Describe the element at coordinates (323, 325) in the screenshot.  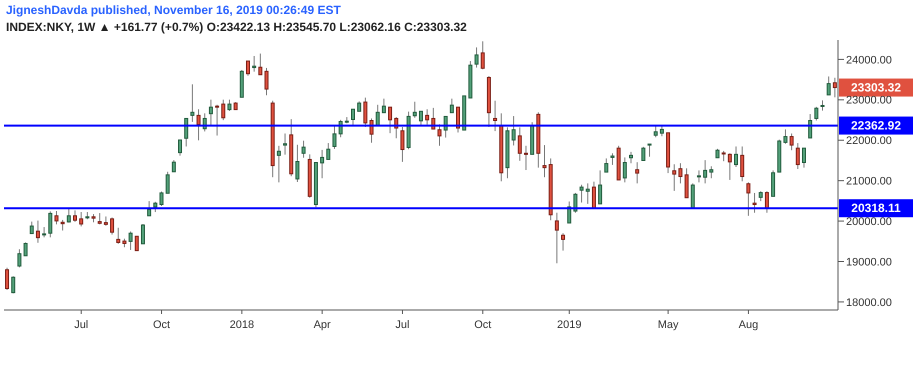
I see `x-tick-label: Apr` at that location.